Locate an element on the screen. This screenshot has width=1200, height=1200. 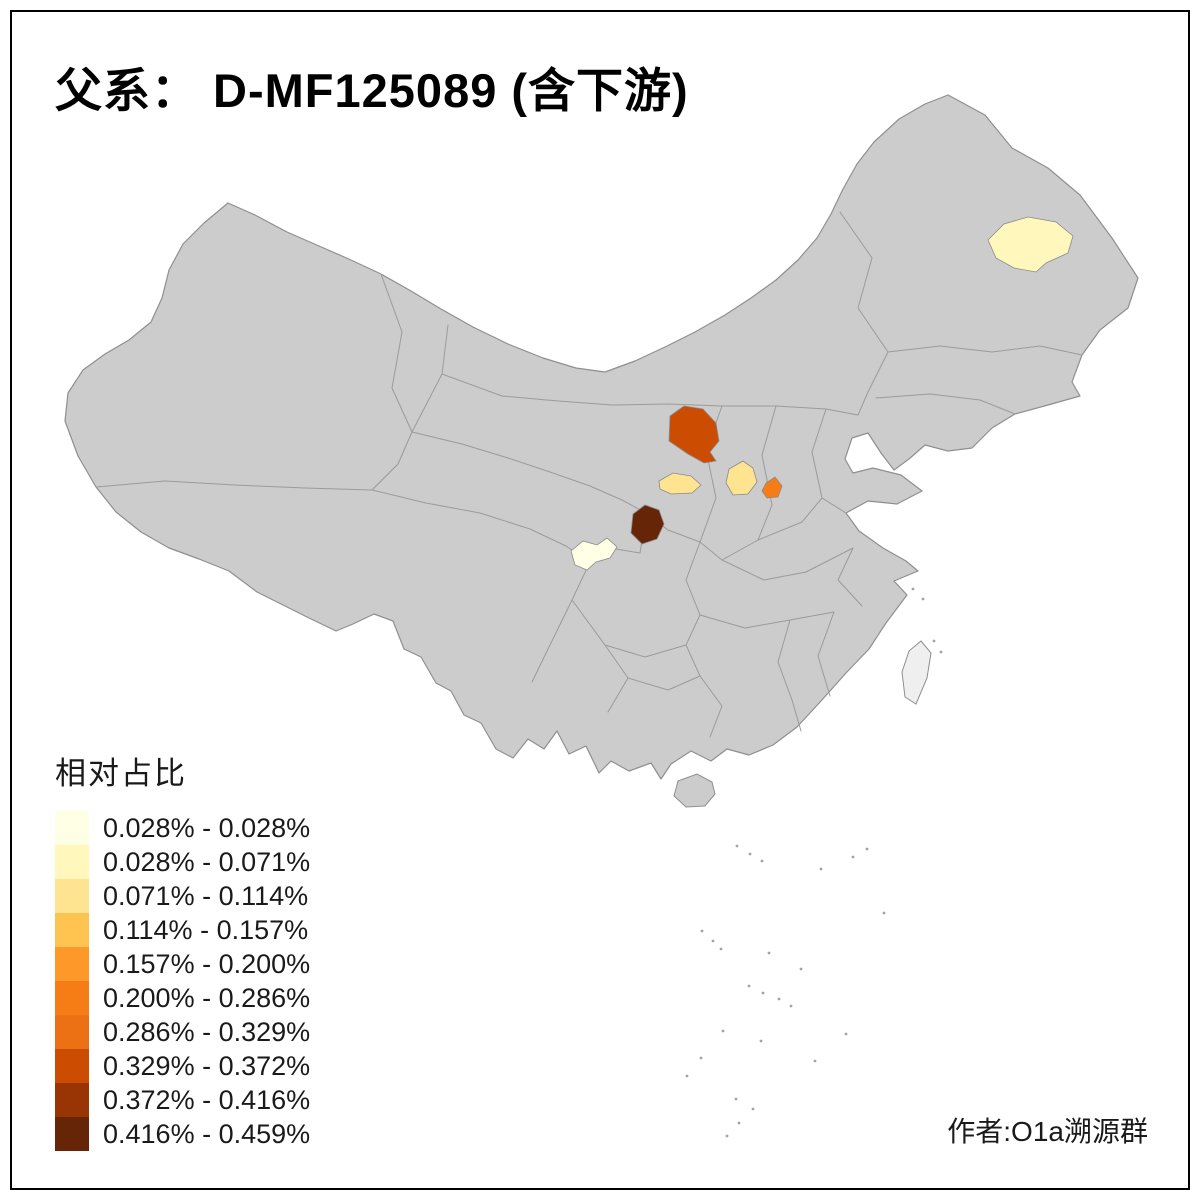
legend-label: 0.286% - 0.329% is located at coordinates (207, 1031).